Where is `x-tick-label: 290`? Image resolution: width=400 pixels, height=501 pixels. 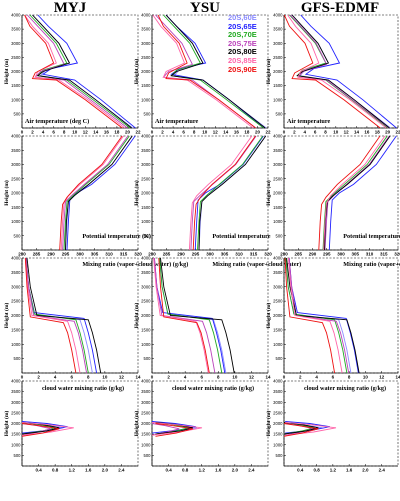
x-tick-label: 290 is located at coordinates (51, 254).